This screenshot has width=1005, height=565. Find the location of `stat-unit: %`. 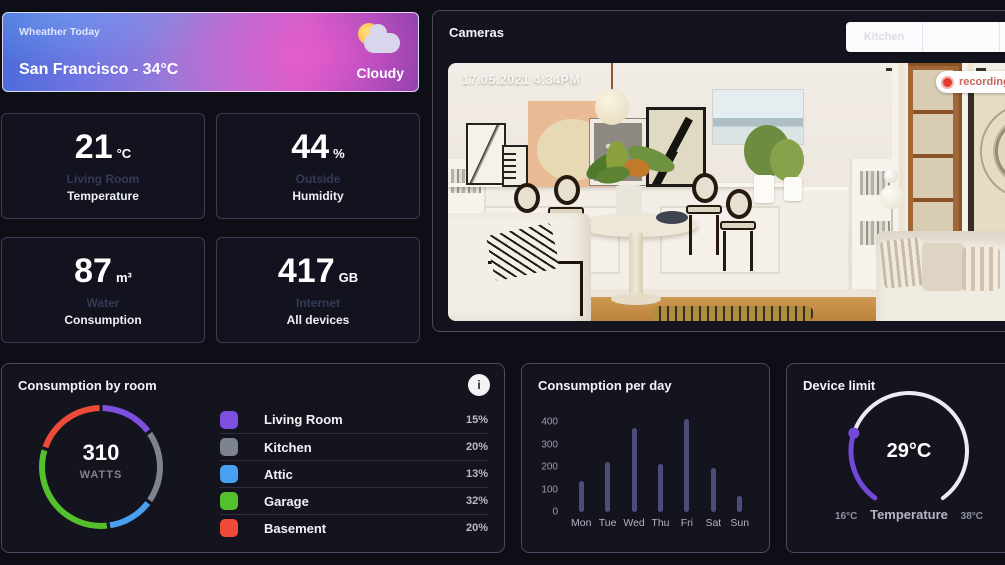

stat-unit: % is located at coordinates (339, 153).